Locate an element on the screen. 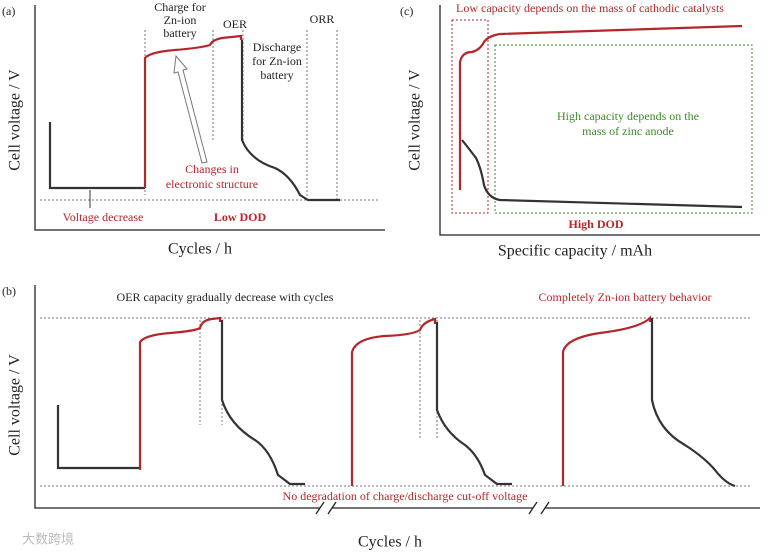  axis-break is located at coordinates (432, 508).